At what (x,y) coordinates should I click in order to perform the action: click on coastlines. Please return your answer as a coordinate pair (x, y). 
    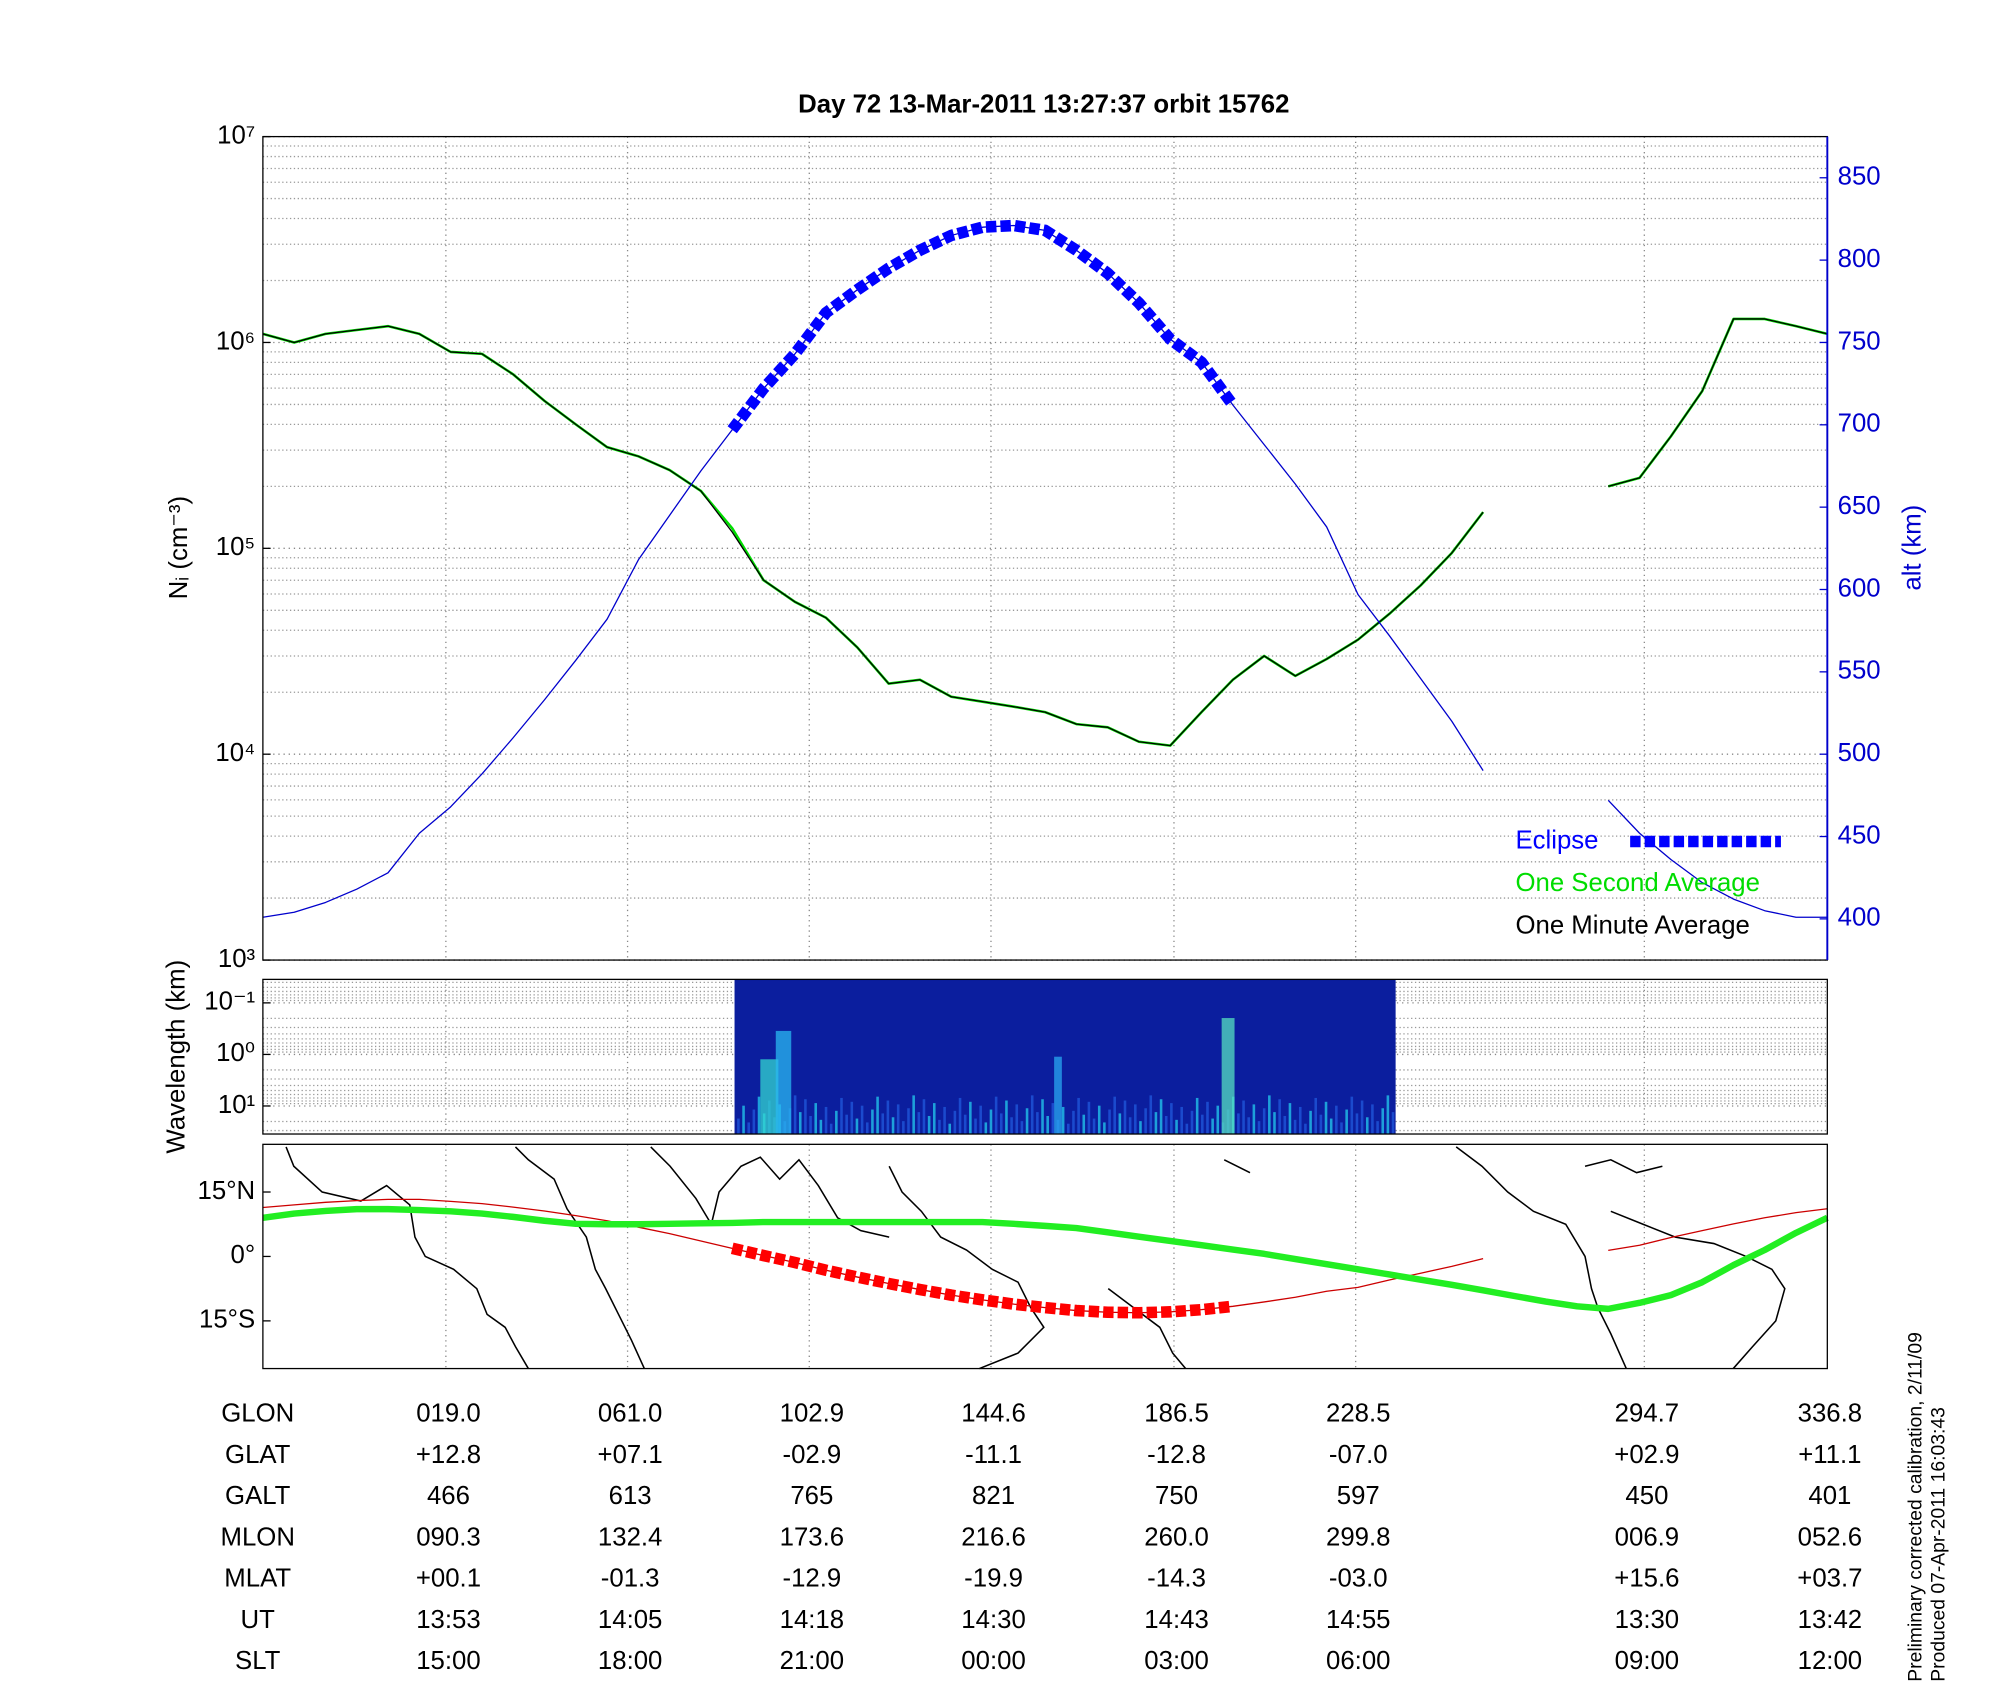
    Looking at the image, I should click on (1035, 1258).